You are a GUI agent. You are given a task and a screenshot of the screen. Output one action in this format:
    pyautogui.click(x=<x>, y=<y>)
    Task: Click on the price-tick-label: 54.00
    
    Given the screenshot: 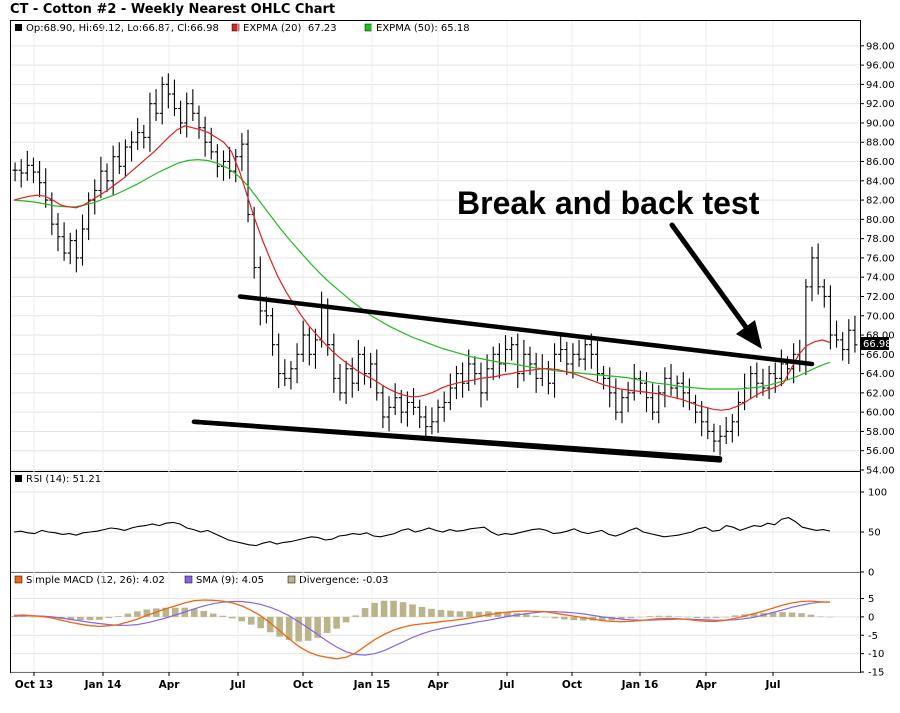 What is the action you would take?
    pyautogui.click(x=880, y=471)
    